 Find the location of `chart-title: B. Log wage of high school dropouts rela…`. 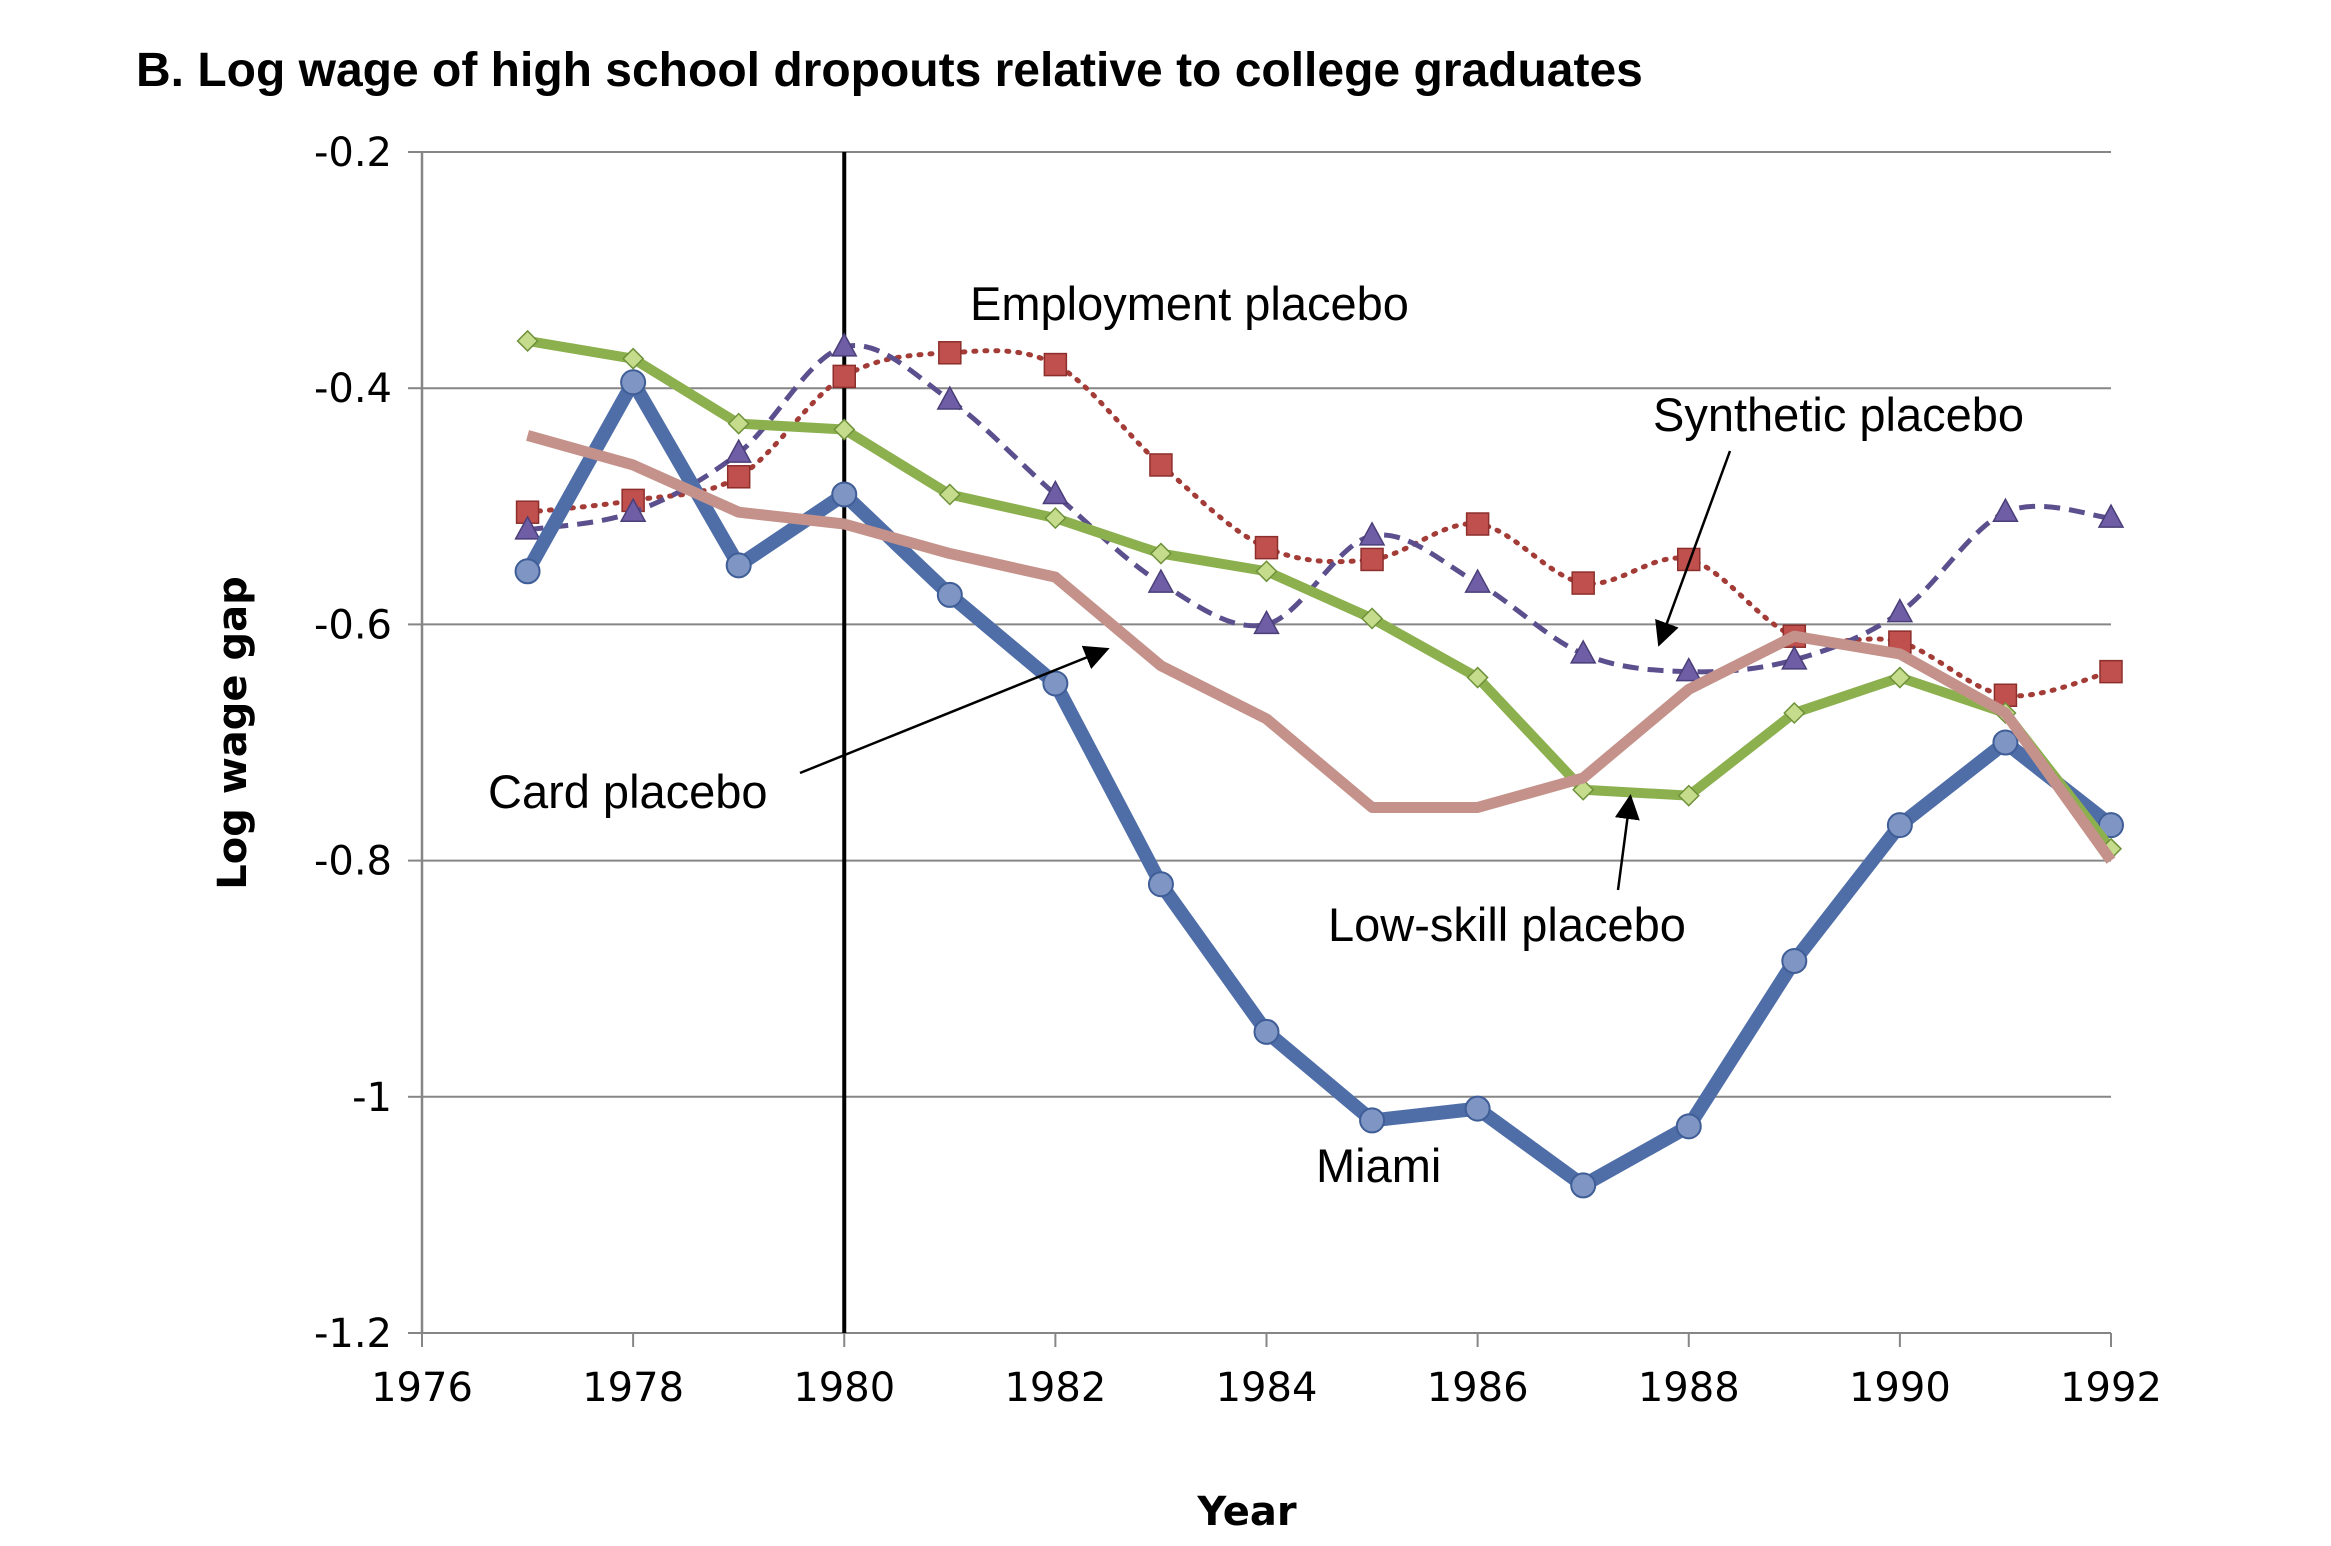

chart-title: B. Log wage of high school dropouts rela… is located at coordinates (889, 70).